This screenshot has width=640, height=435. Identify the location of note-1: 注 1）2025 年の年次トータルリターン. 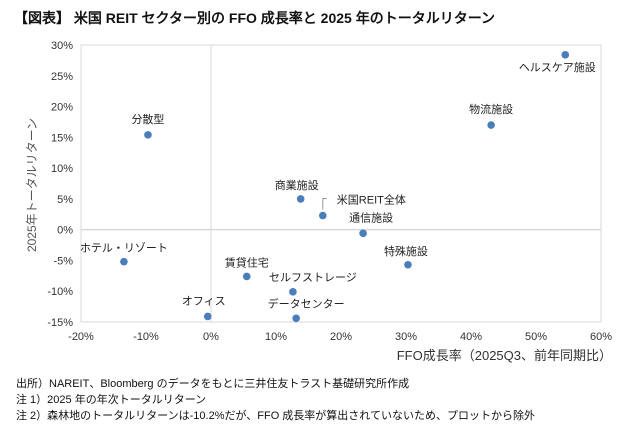
(111, 400).